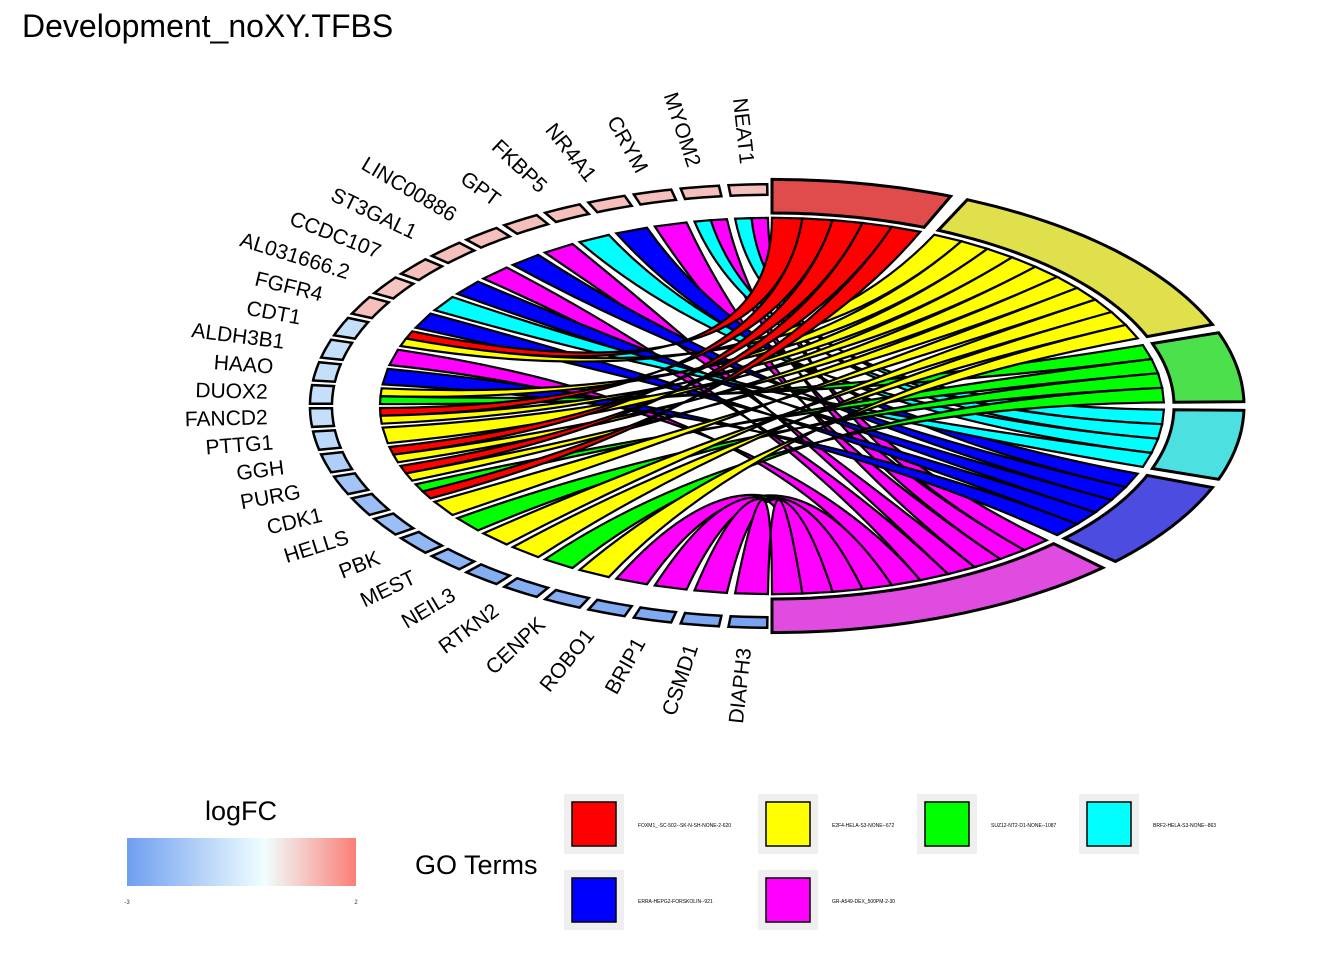  What do you see at coordinates (260, 470) in the screenshot?
I see `gene-label: GGH` at bounding box center [260, 470].